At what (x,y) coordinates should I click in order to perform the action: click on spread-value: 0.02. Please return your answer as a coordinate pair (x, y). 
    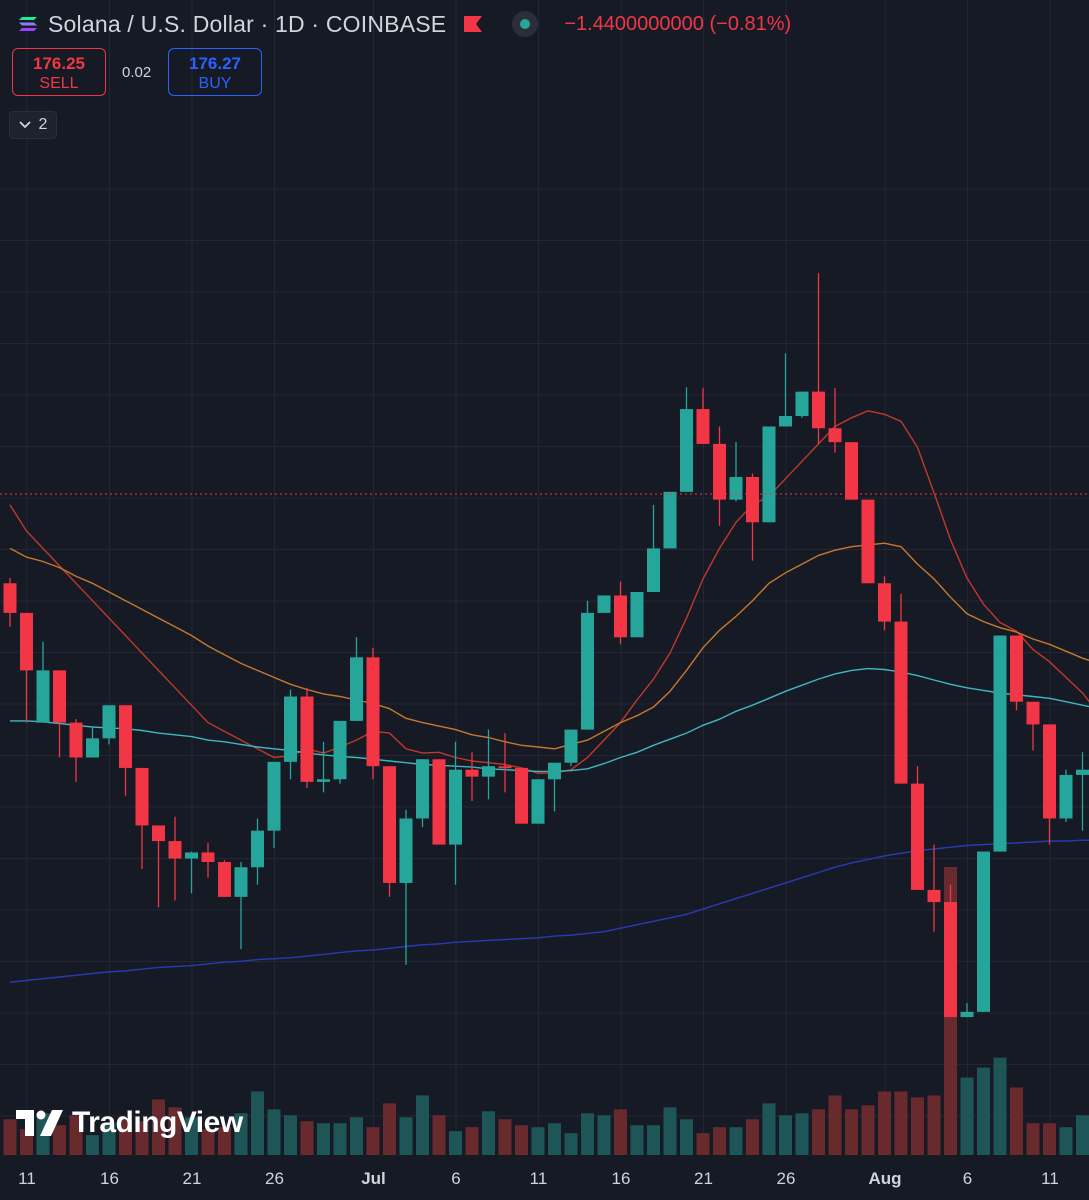
    Looking at the image, I should click on (137, 72).